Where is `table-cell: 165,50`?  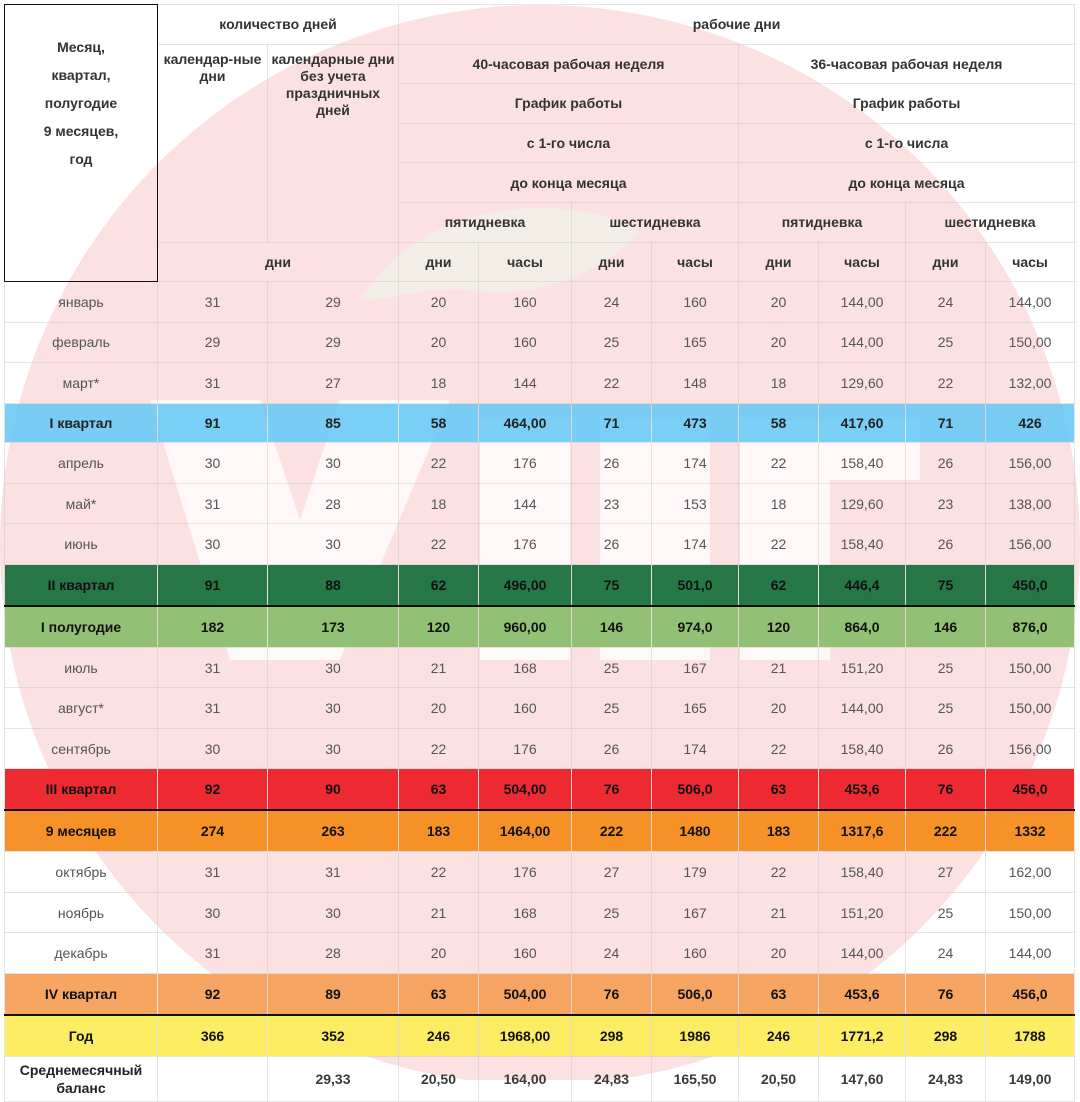
table-cell: 165,50 is located at coordinates (695, 1078).